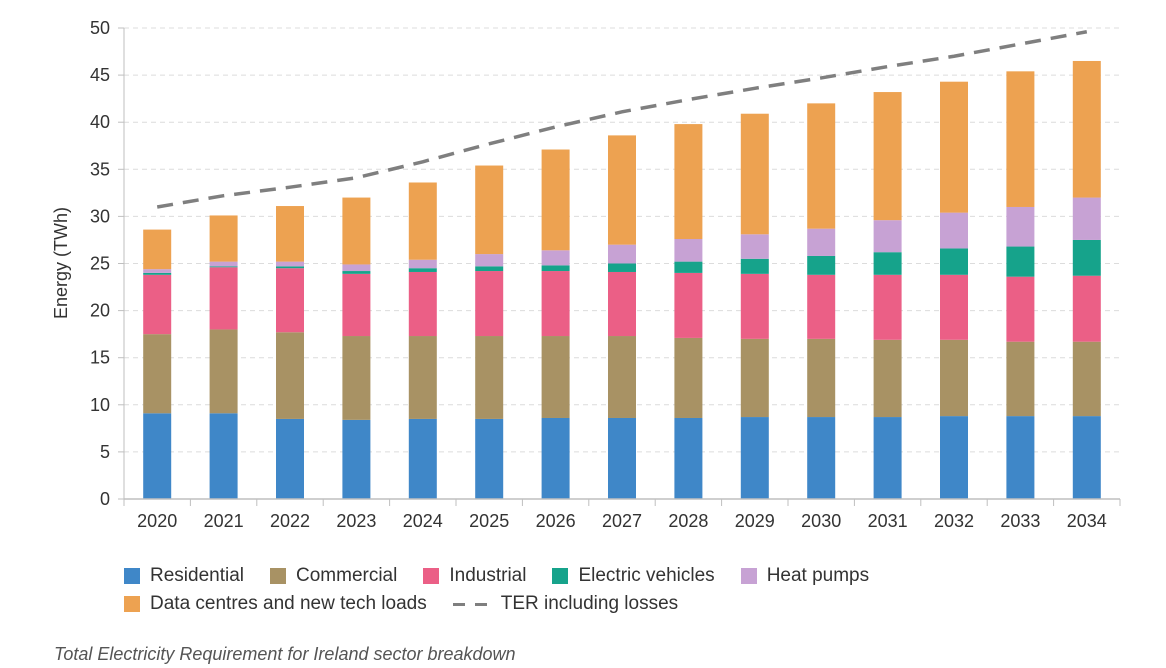 The height and width of the screenshot is (668, 1166). Describe the element at coordinates (821, 458) in the screenshot. I see `bar-residential-2030` at that location.